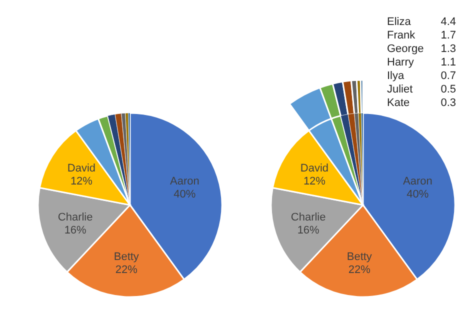  Describe the element at coordinates (448, 90) in the screenshot. I see `text: 0.5` at that location.